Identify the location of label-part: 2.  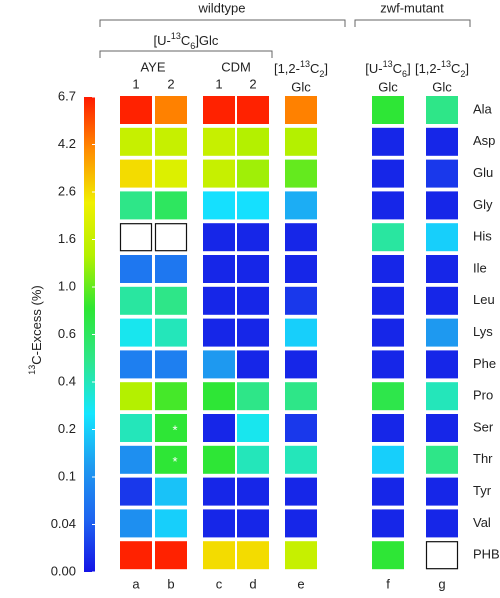
(321, 74).